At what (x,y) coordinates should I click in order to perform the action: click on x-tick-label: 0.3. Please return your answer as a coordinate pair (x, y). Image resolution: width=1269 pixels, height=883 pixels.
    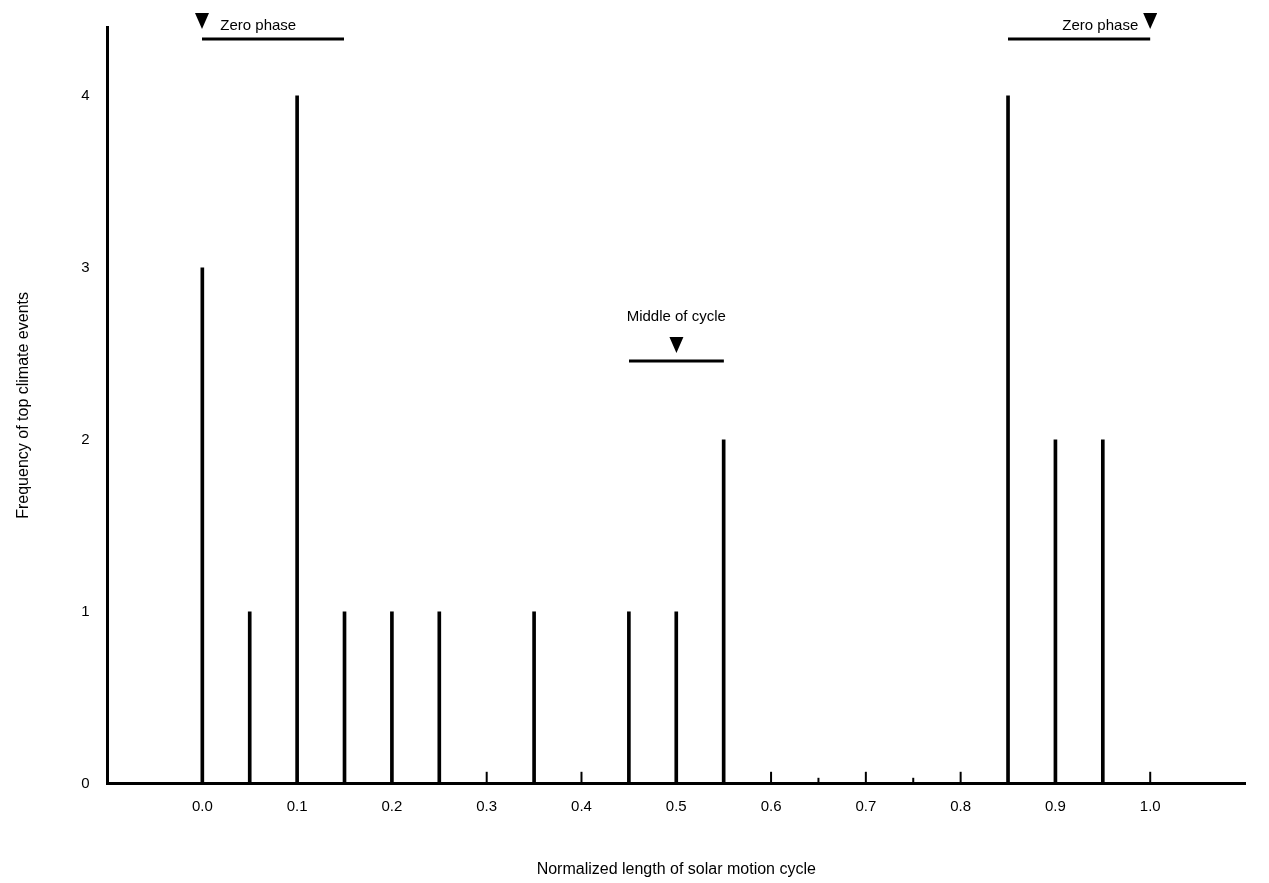
    Looking at the image, I should click on (487, 805).